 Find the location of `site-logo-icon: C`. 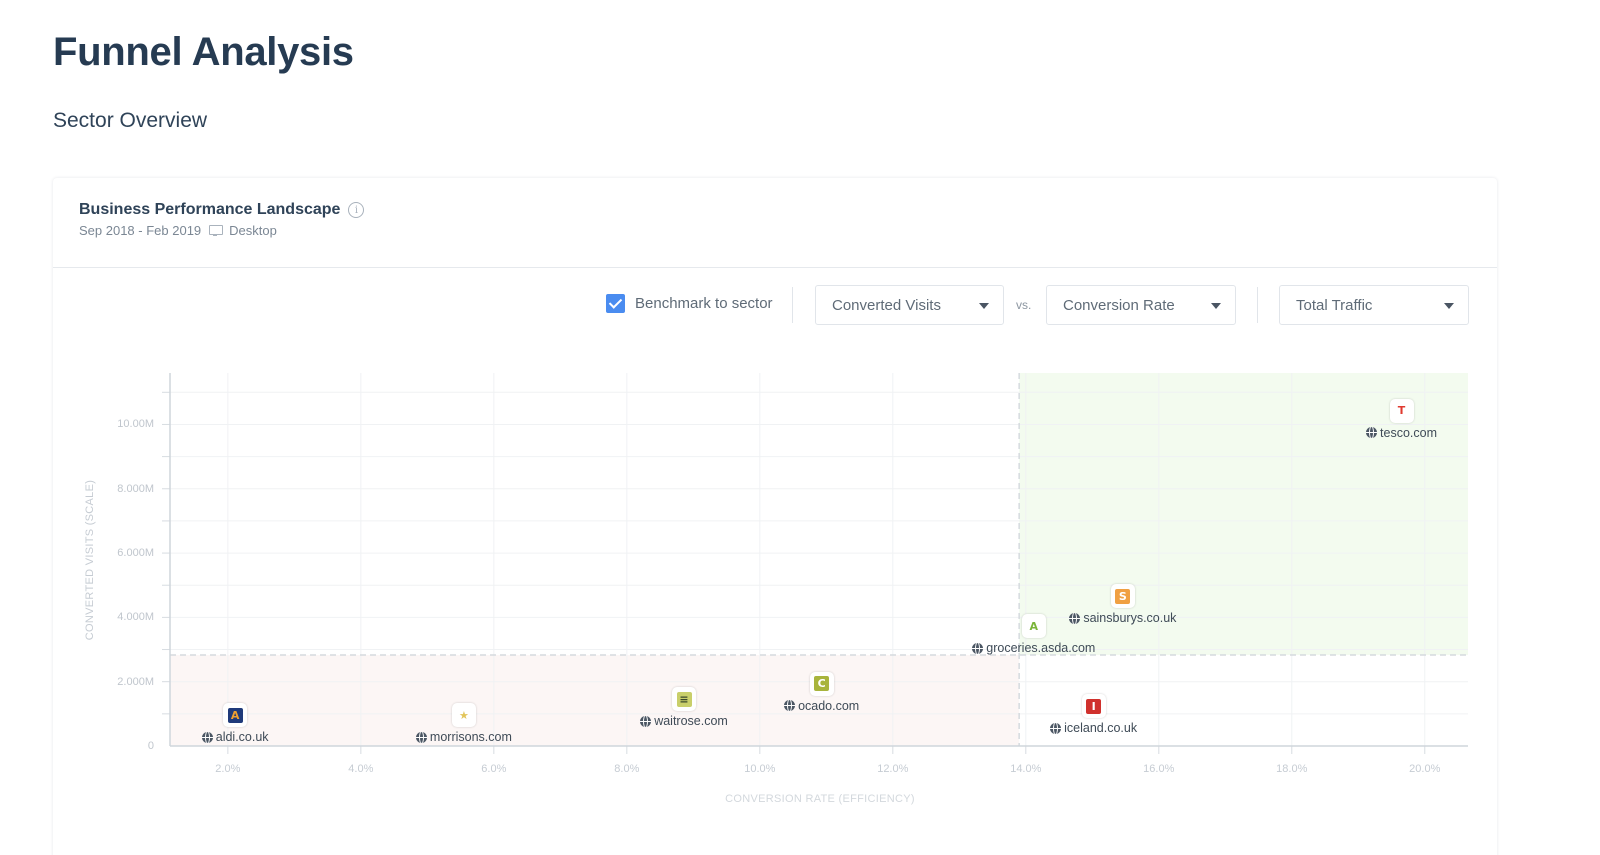

site-logo-icon: C is located at coordinates (821, 683).